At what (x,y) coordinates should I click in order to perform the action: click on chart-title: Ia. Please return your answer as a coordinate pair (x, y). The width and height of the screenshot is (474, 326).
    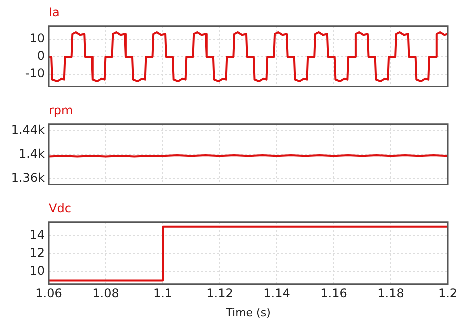
    Looking at the image, I should click on (54, 12).